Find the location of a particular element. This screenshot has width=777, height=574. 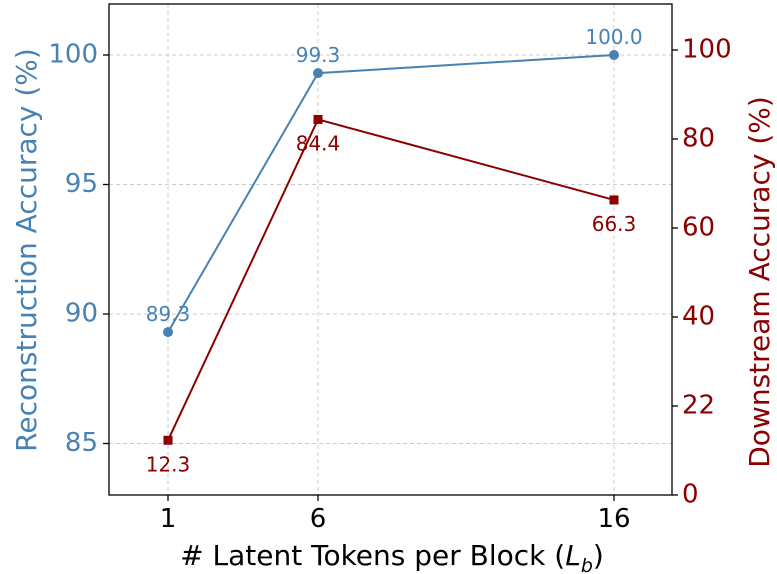

data-label-right: 12.3 is located at coordinates (168, 464).